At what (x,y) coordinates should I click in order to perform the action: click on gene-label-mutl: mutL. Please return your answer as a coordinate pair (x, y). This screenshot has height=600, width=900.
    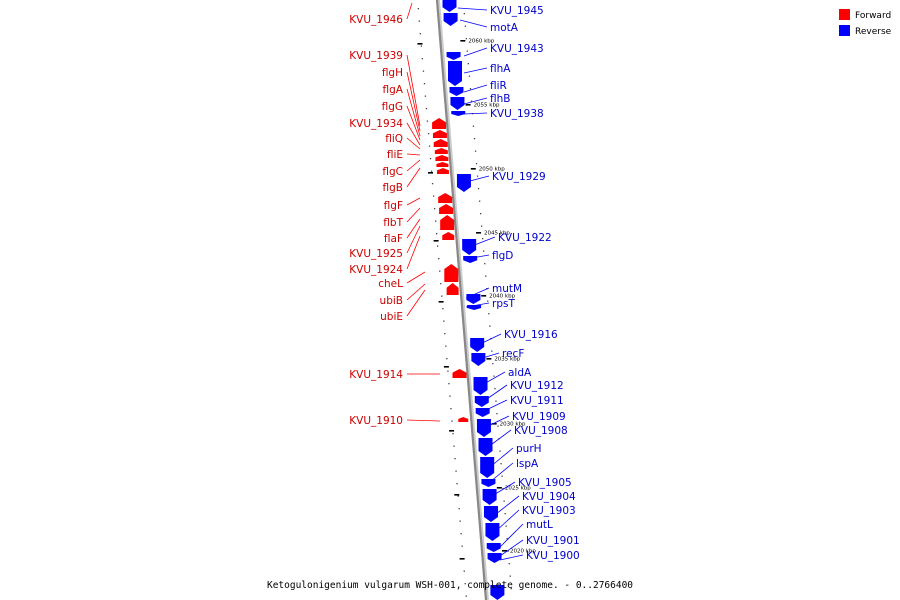
    Looking at the image, I should click on (539, 525).